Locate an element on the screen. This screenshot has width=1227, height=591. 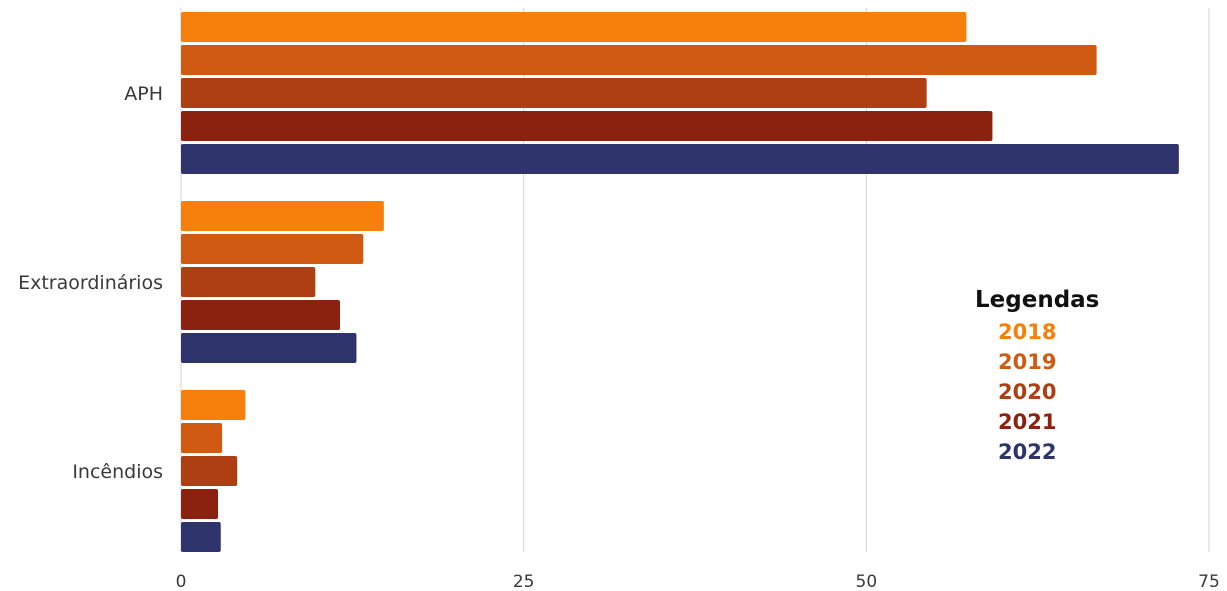
bar-extraordinários-2018 is located at coordinates (282, 216).